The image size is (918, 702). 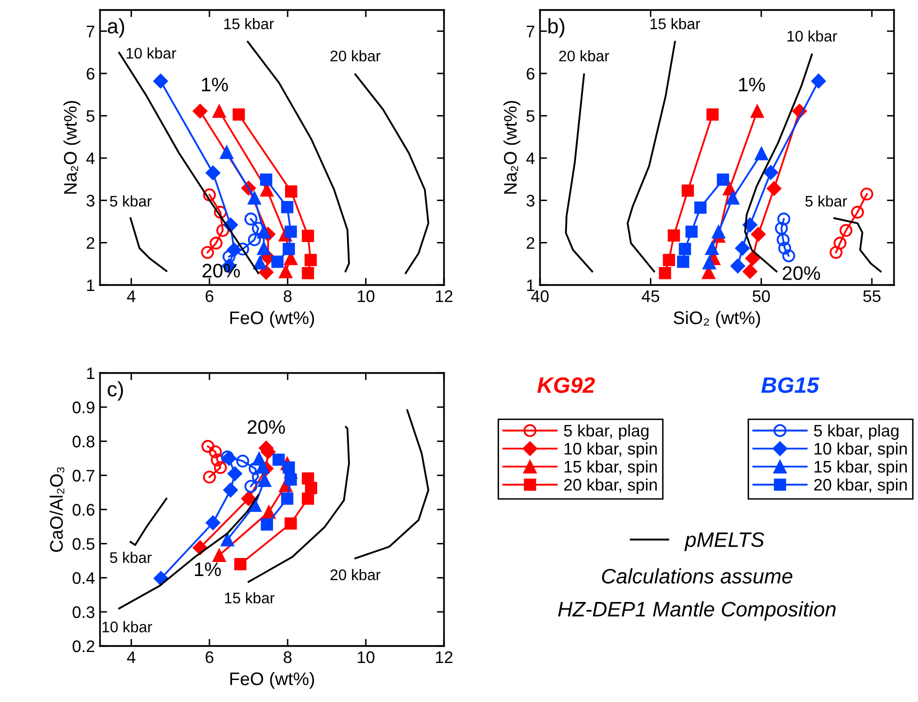 I want to click on x-axis-title: FeO (wt%), so click(x=272, y=680).